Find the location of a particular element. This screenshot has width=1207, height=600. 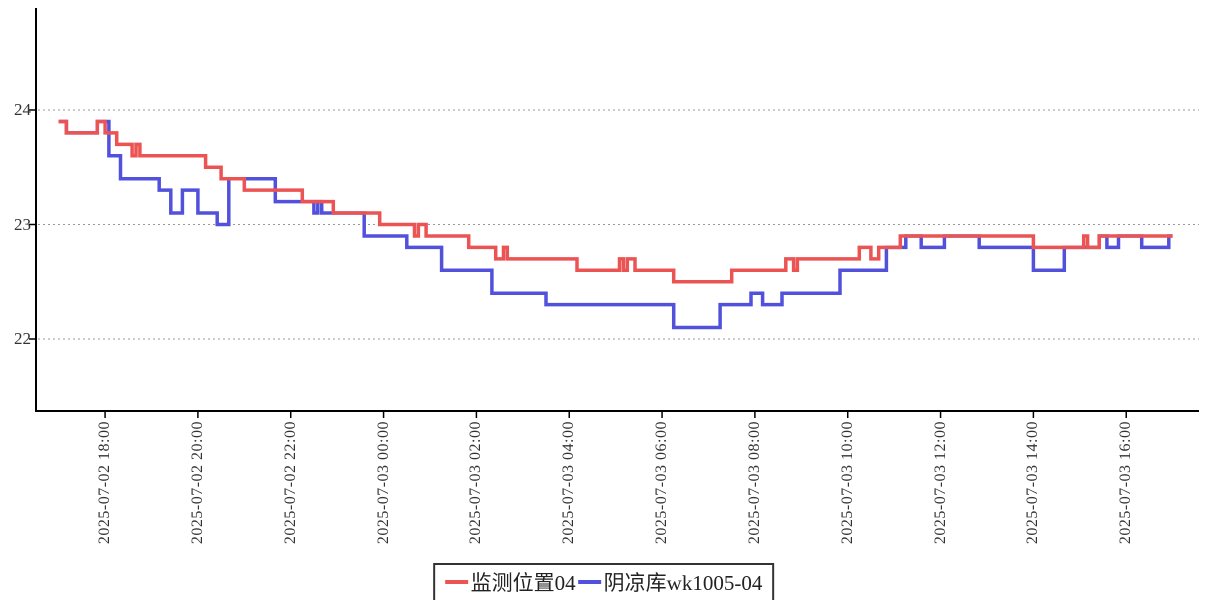

x-axis-tick-label: 2025-07-02 22:00 is located at coordinates (290, 483).